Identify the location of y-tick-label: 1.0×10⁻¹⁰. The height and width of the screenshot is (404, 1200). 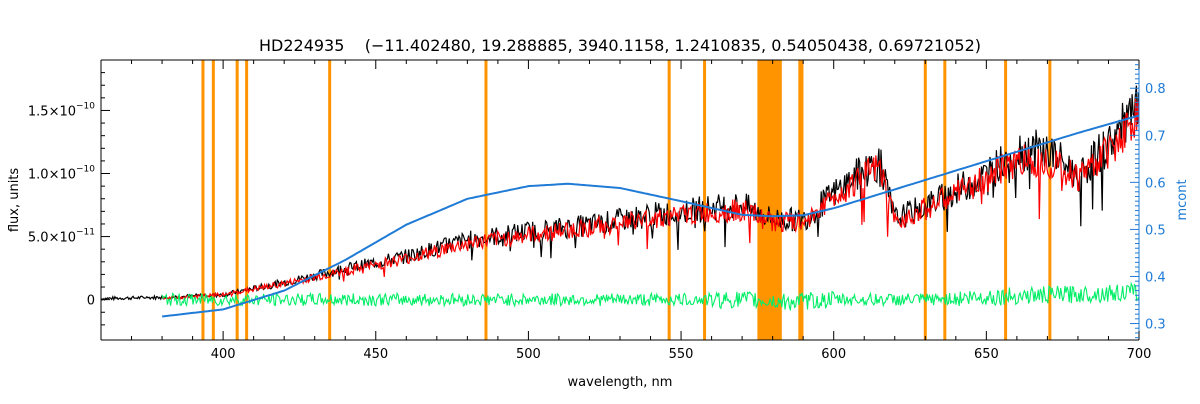
(61, 174).